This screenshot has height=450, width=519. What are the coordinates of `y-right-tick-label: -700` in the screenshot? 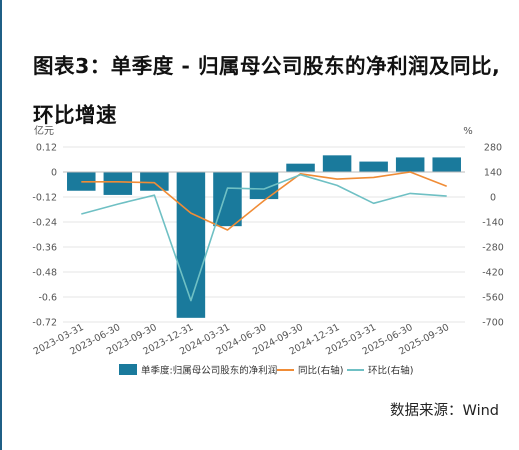 It's located at (493, 323).